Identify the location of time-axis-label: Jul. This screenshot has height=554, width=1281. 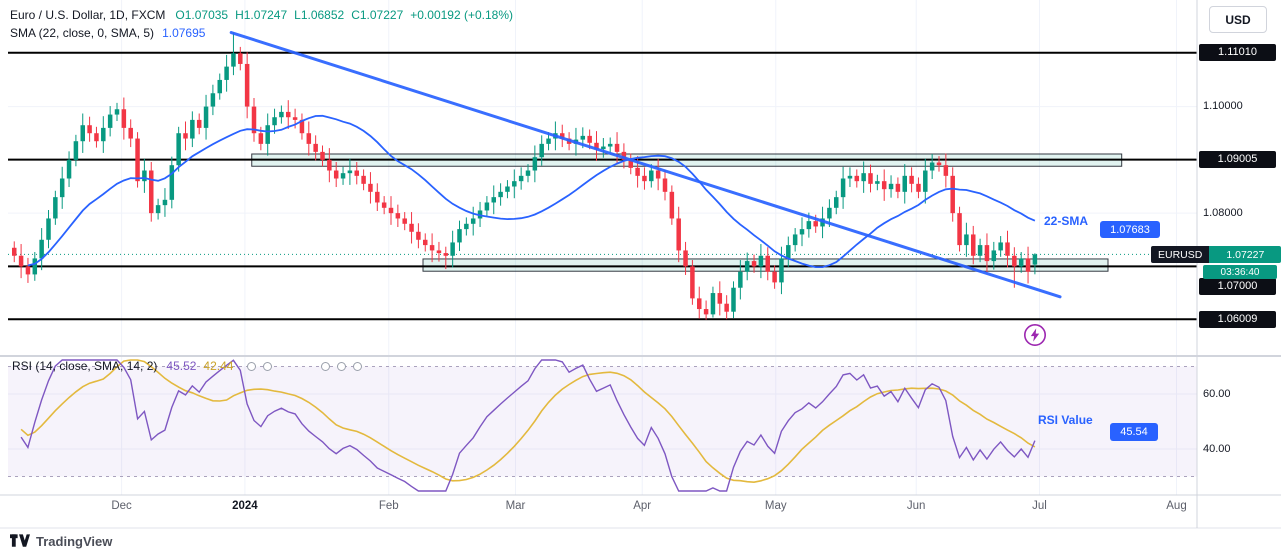
(1039, 506).